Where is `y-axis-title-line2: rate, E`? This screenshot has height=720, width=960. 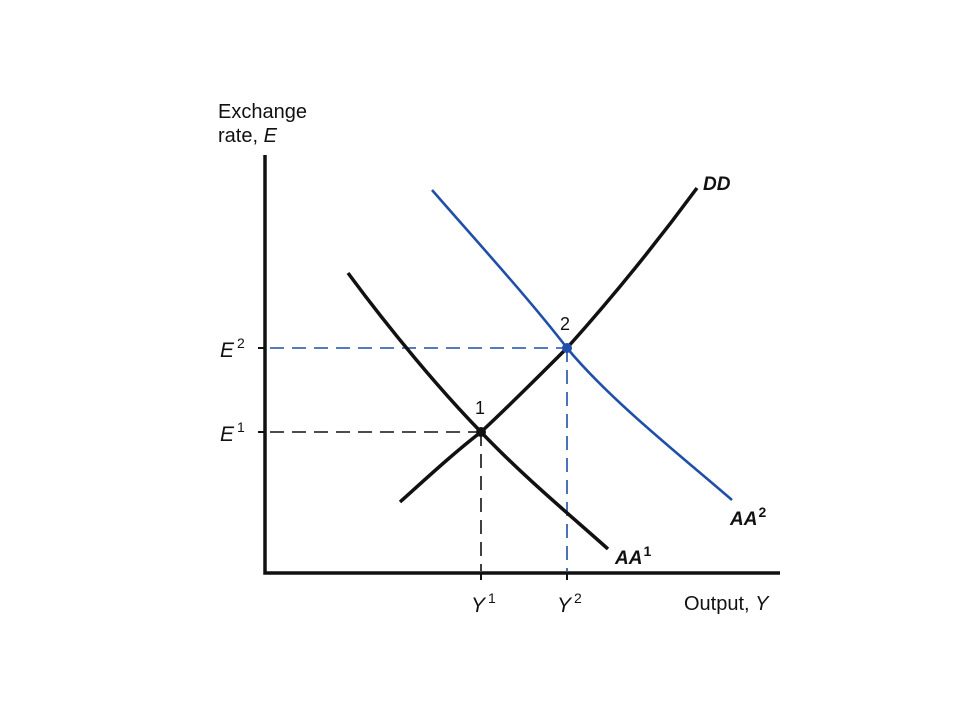 y-axis-title-line2: rate, E is located at coordinates (248, 136).